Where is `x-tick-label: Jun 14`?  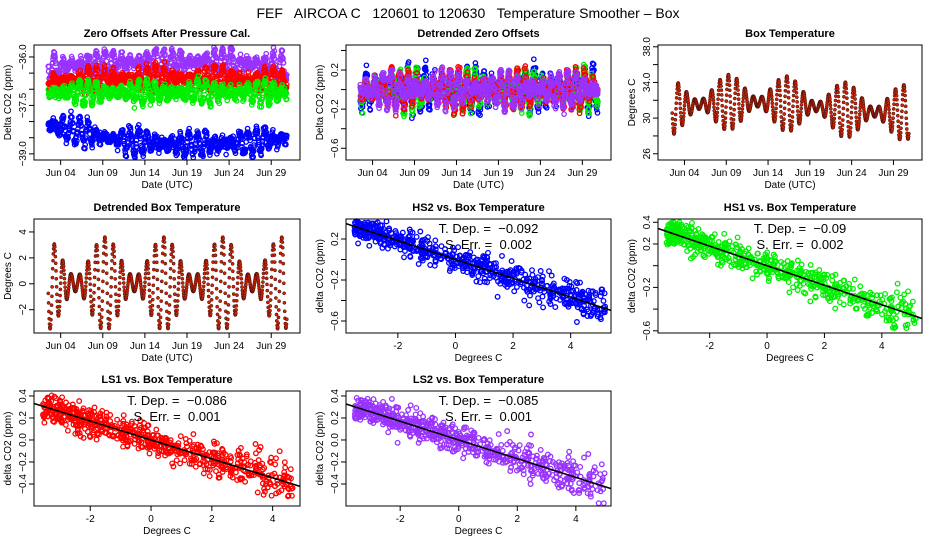 x-tick-label: Jun 14 is located at coordinates (145, 173).